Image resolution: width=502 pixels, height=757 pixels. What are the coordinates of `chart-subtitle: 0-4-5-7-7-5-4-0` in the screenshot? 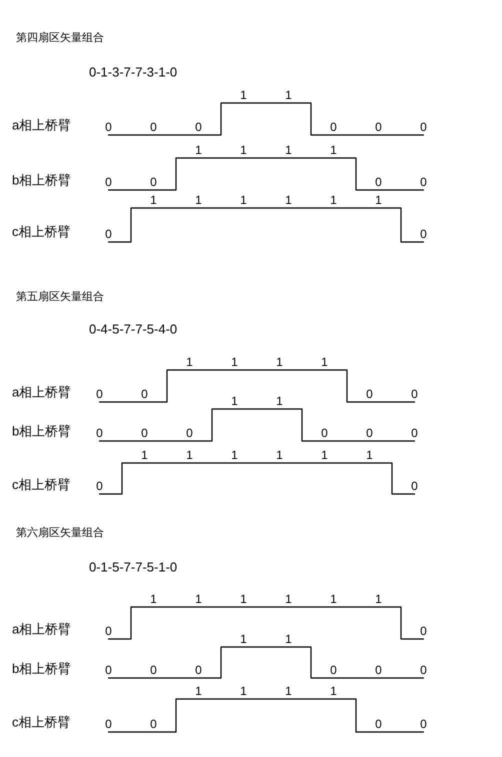 It's located at (133, 329).